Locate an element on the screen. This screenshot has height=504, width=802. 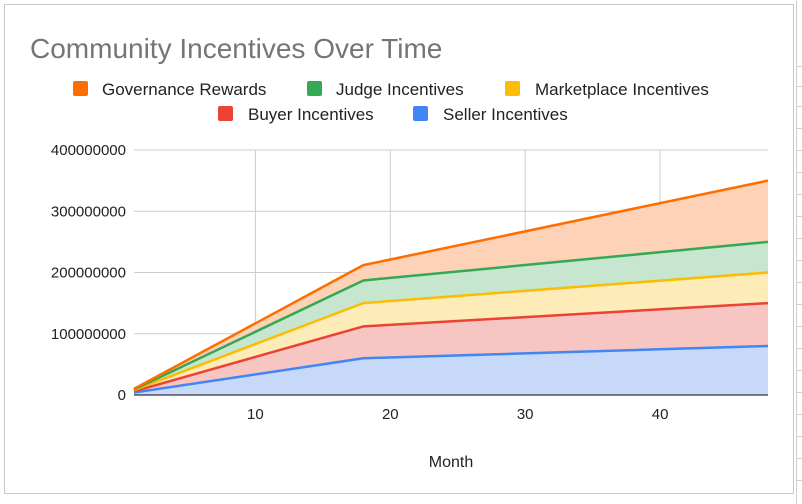
y-tick-label: 0 is located at coordinates (122, 395).